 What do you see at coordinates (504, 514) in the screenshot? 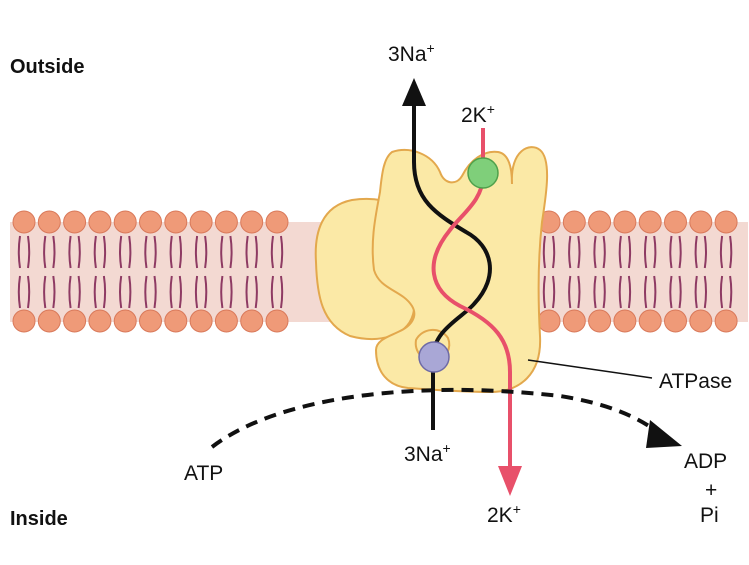
I see `potassium-in-label: 2K+` at bounding box center [504, 514].